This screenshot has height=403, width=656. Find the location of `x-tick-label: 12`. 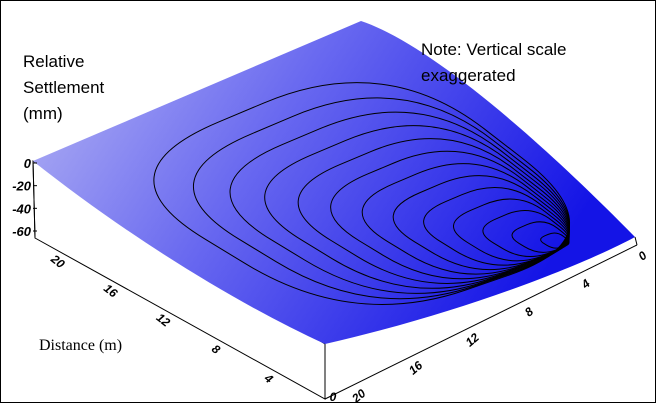

x-tick-label: 12 is located at coordinates (472, 340).